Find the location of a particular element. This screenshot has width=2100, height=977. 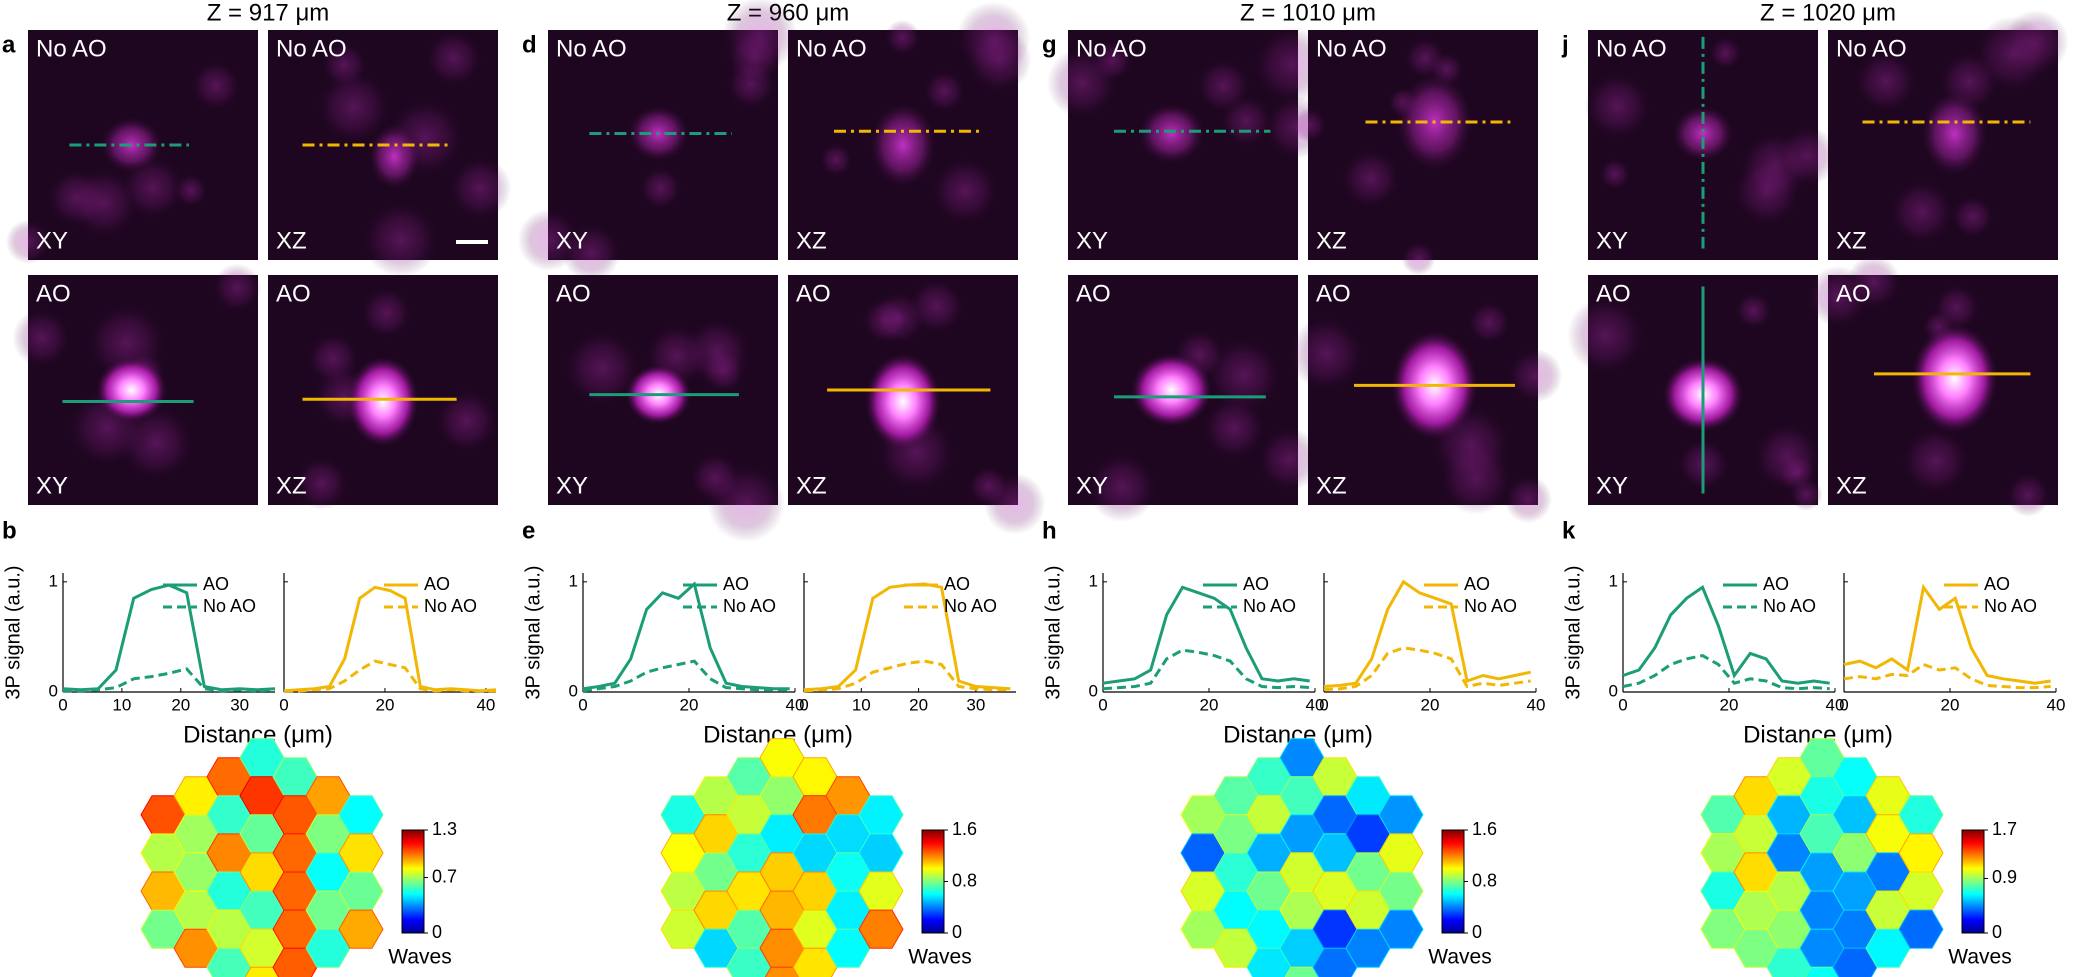

colorbar-tick-label: 1.6 is located at coordinates (1484, 829).